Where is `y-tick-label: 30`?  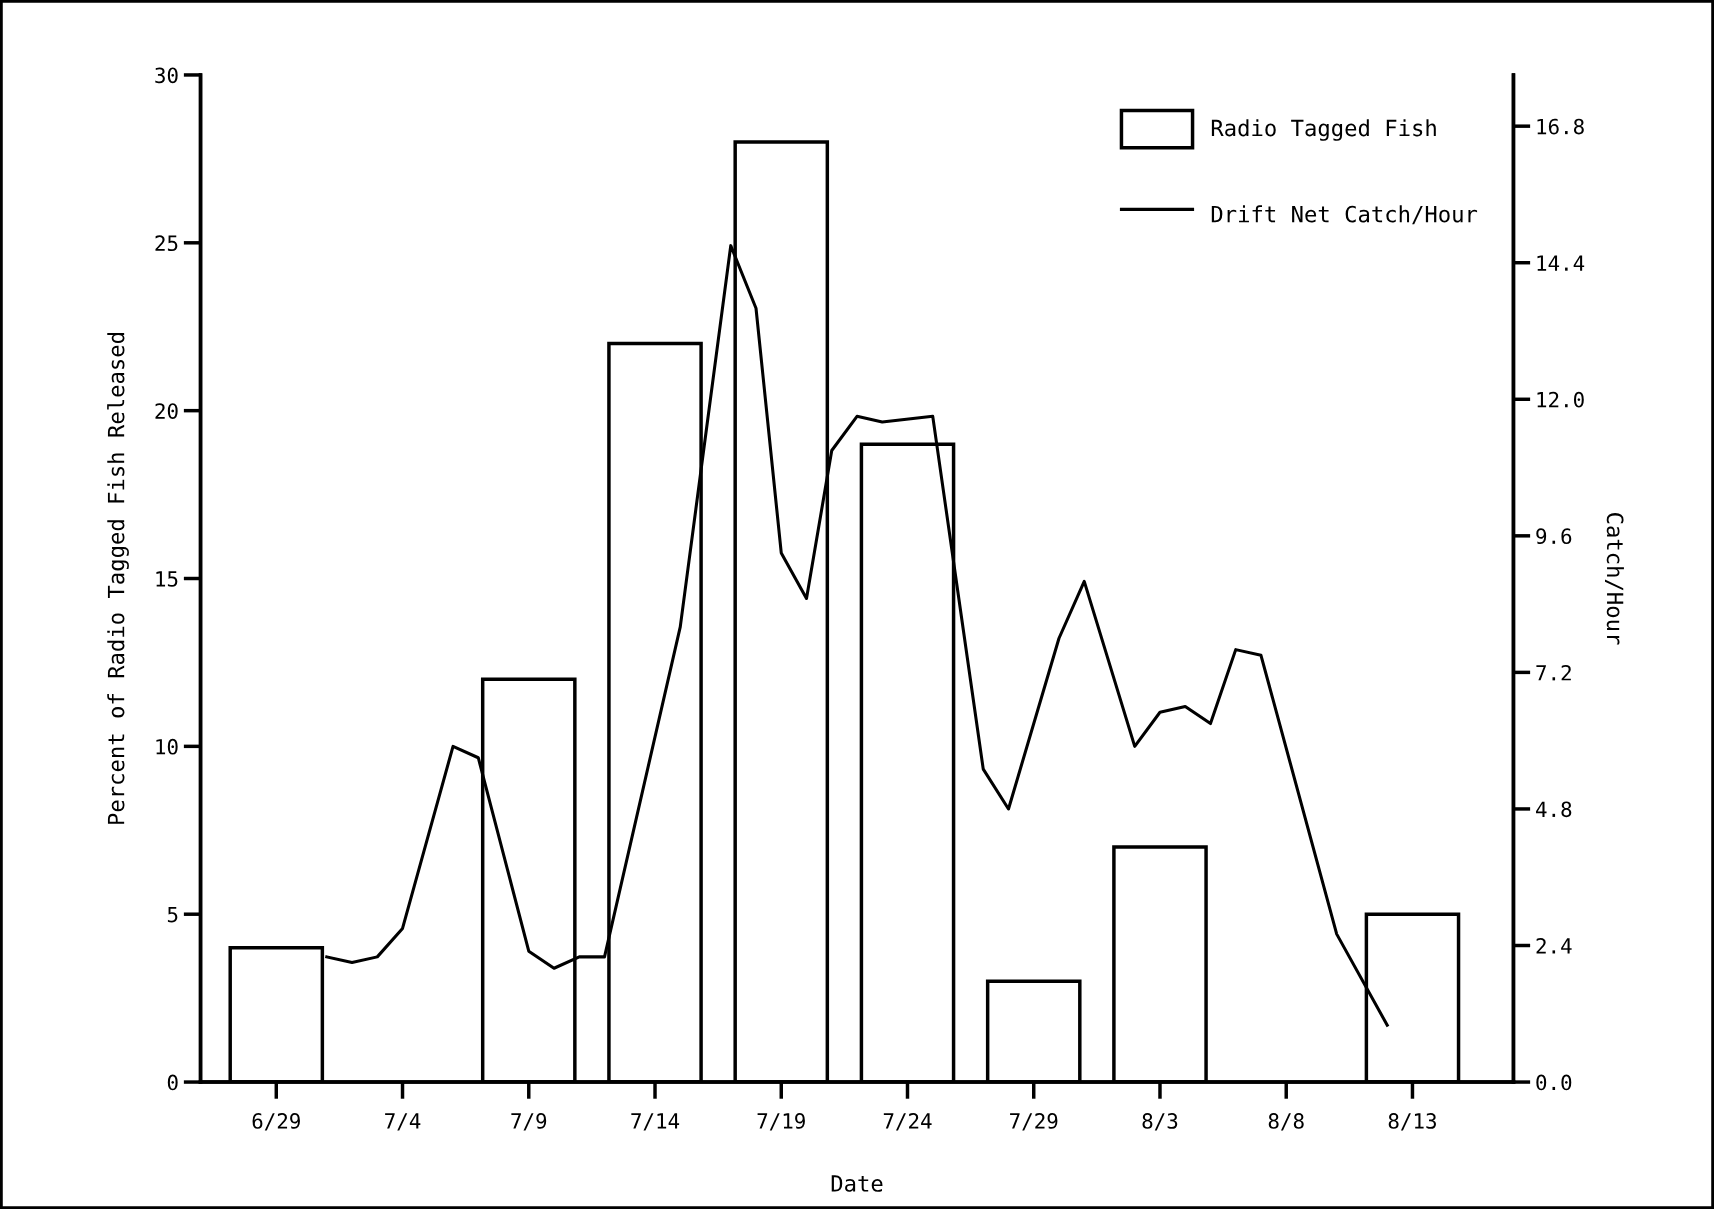
y-tick-label: 30 is located at coordinates (166, 75).